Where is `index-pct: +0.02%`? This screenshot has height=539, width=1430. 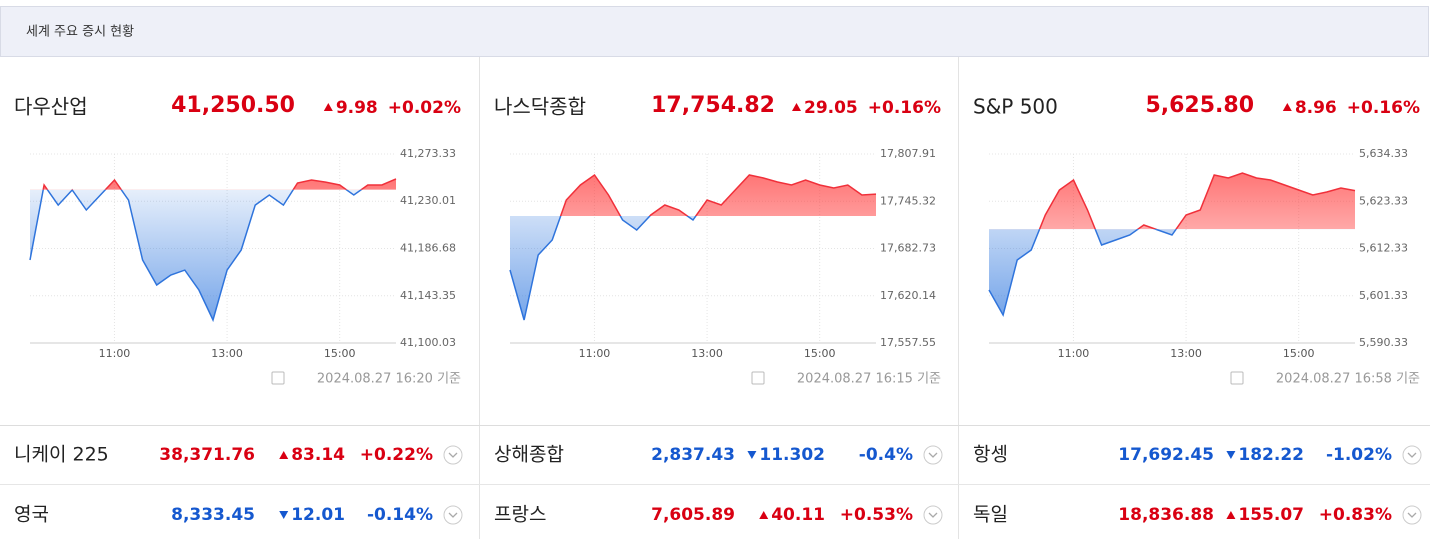
index-pct: +0.02% is located at coordinates (424, 108).